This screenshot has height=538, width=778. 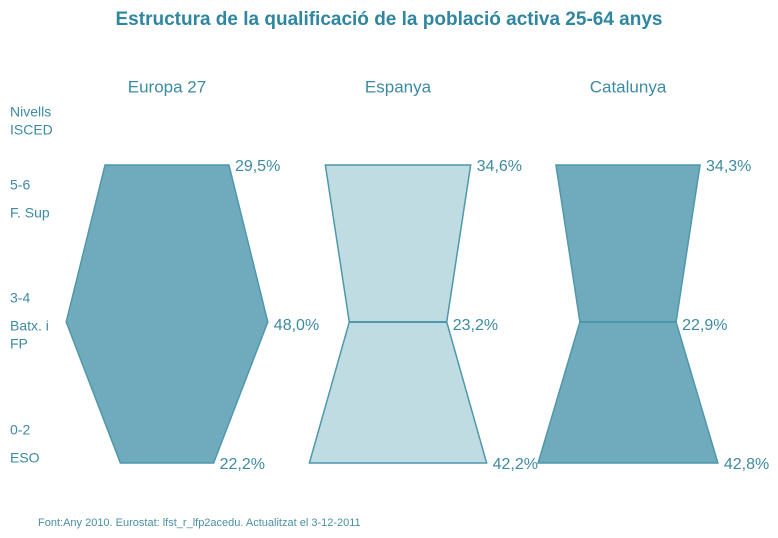 What do you see at coordinates (499, 166) in the screenshot?
I see `value-label: 34,6%` at bounding box center [499, 166].